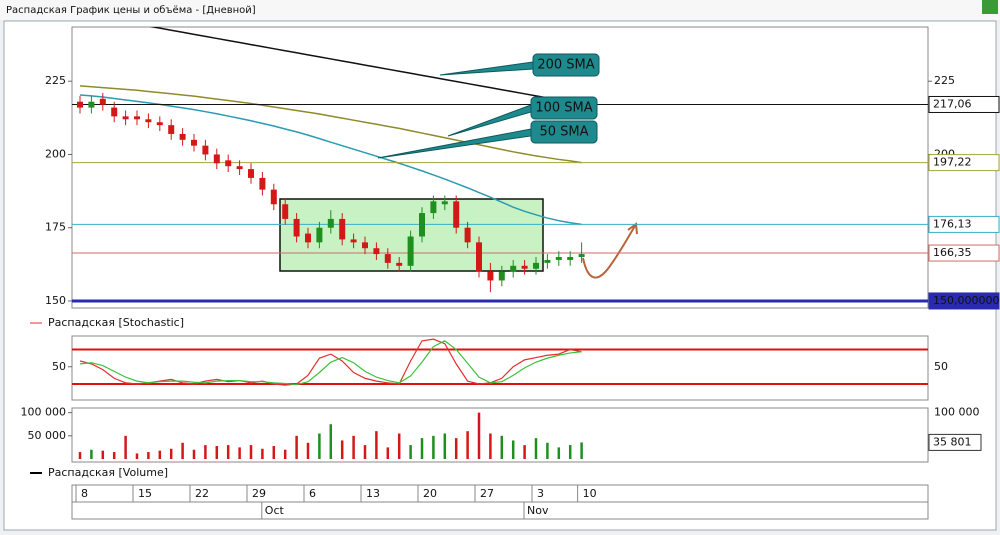 The height and width of the screenshot is (535, 1000). What do you see at coordinates (55, 153) in the screenshot?
I see `y-tick-label: 200` at bounding box center [55, 153].